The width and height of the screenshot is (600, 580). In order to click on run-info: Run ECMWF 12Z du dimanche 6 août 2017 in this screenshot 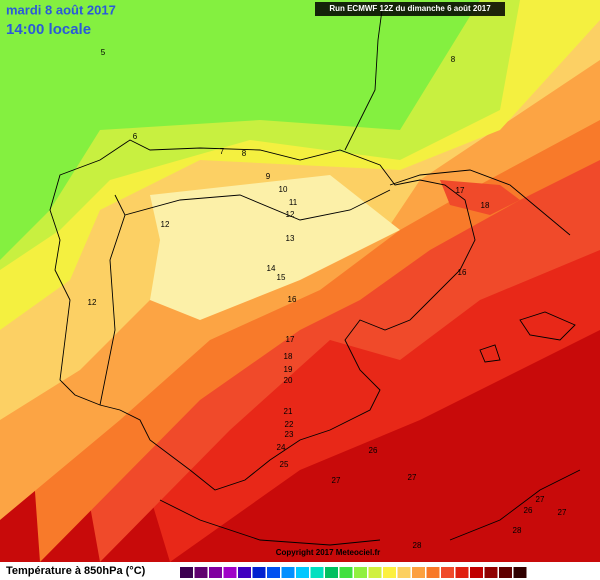, I will do `click(410, 8)`.